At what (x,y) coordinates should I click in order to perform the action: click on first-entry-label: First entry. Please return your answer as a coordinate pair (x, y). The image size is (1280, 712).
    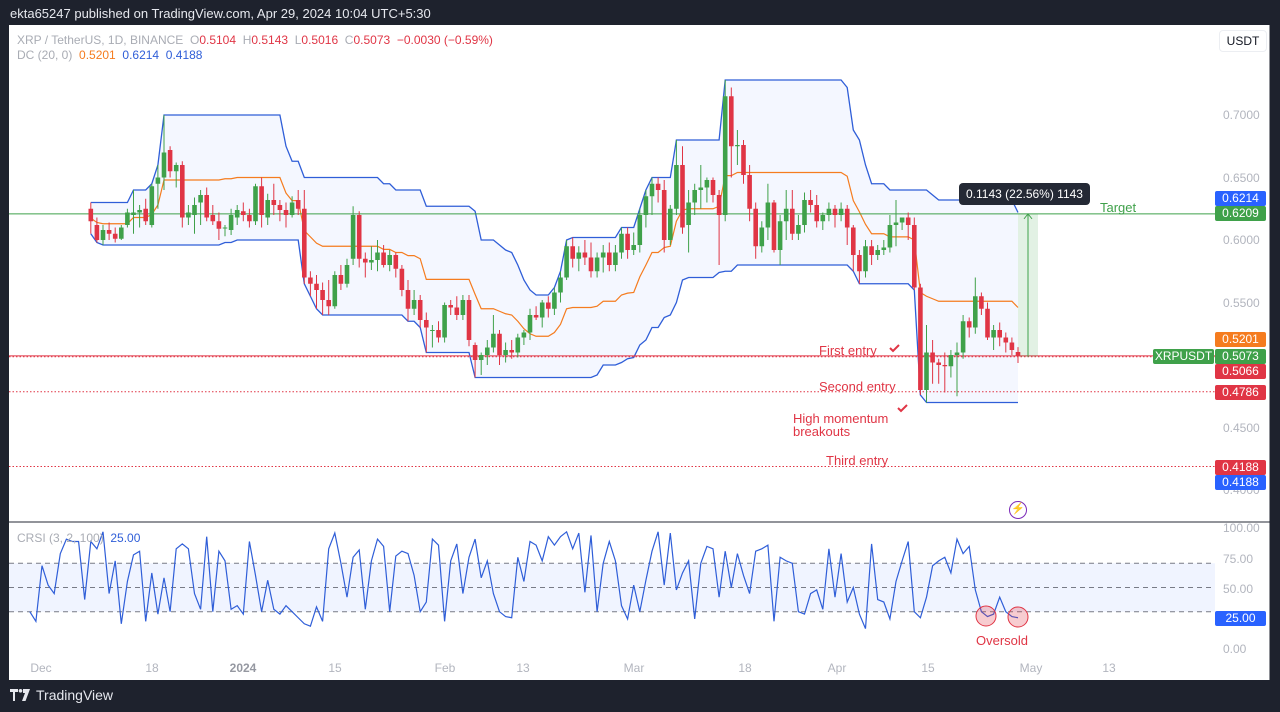
    Looking at the image, I should click on (848, 350).